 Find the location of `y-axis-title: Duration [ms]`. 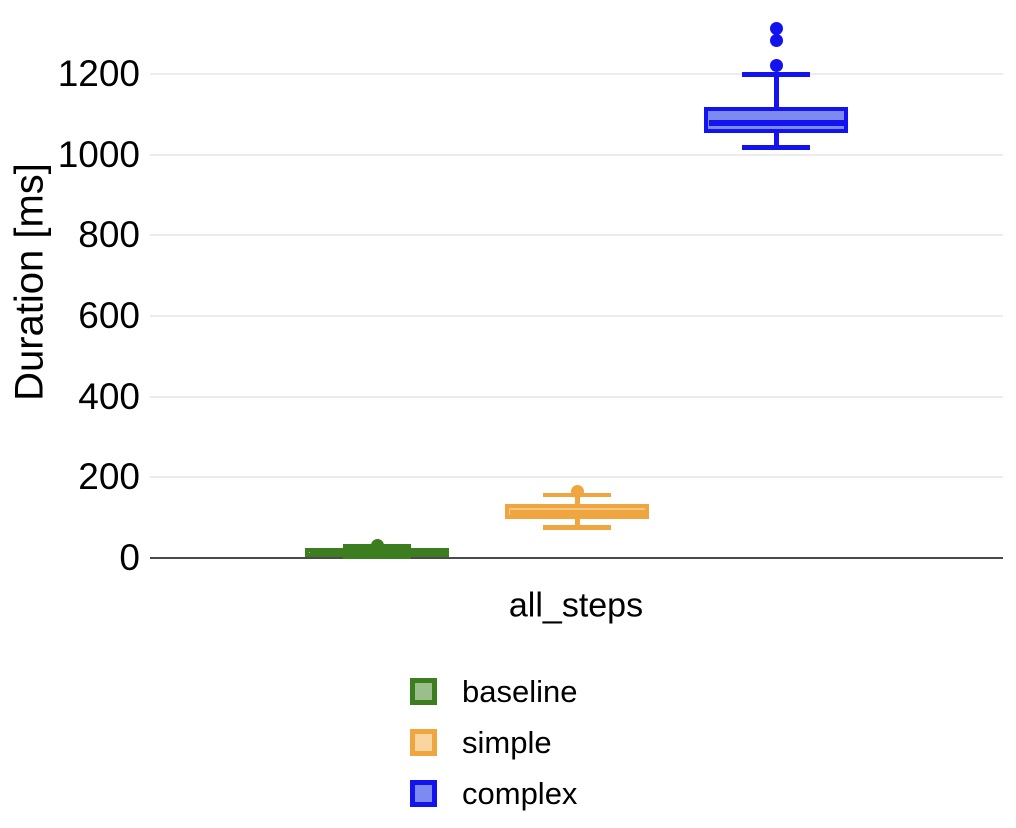

y-axis-title: Duration [ms] is located at coordinates (29, 282).